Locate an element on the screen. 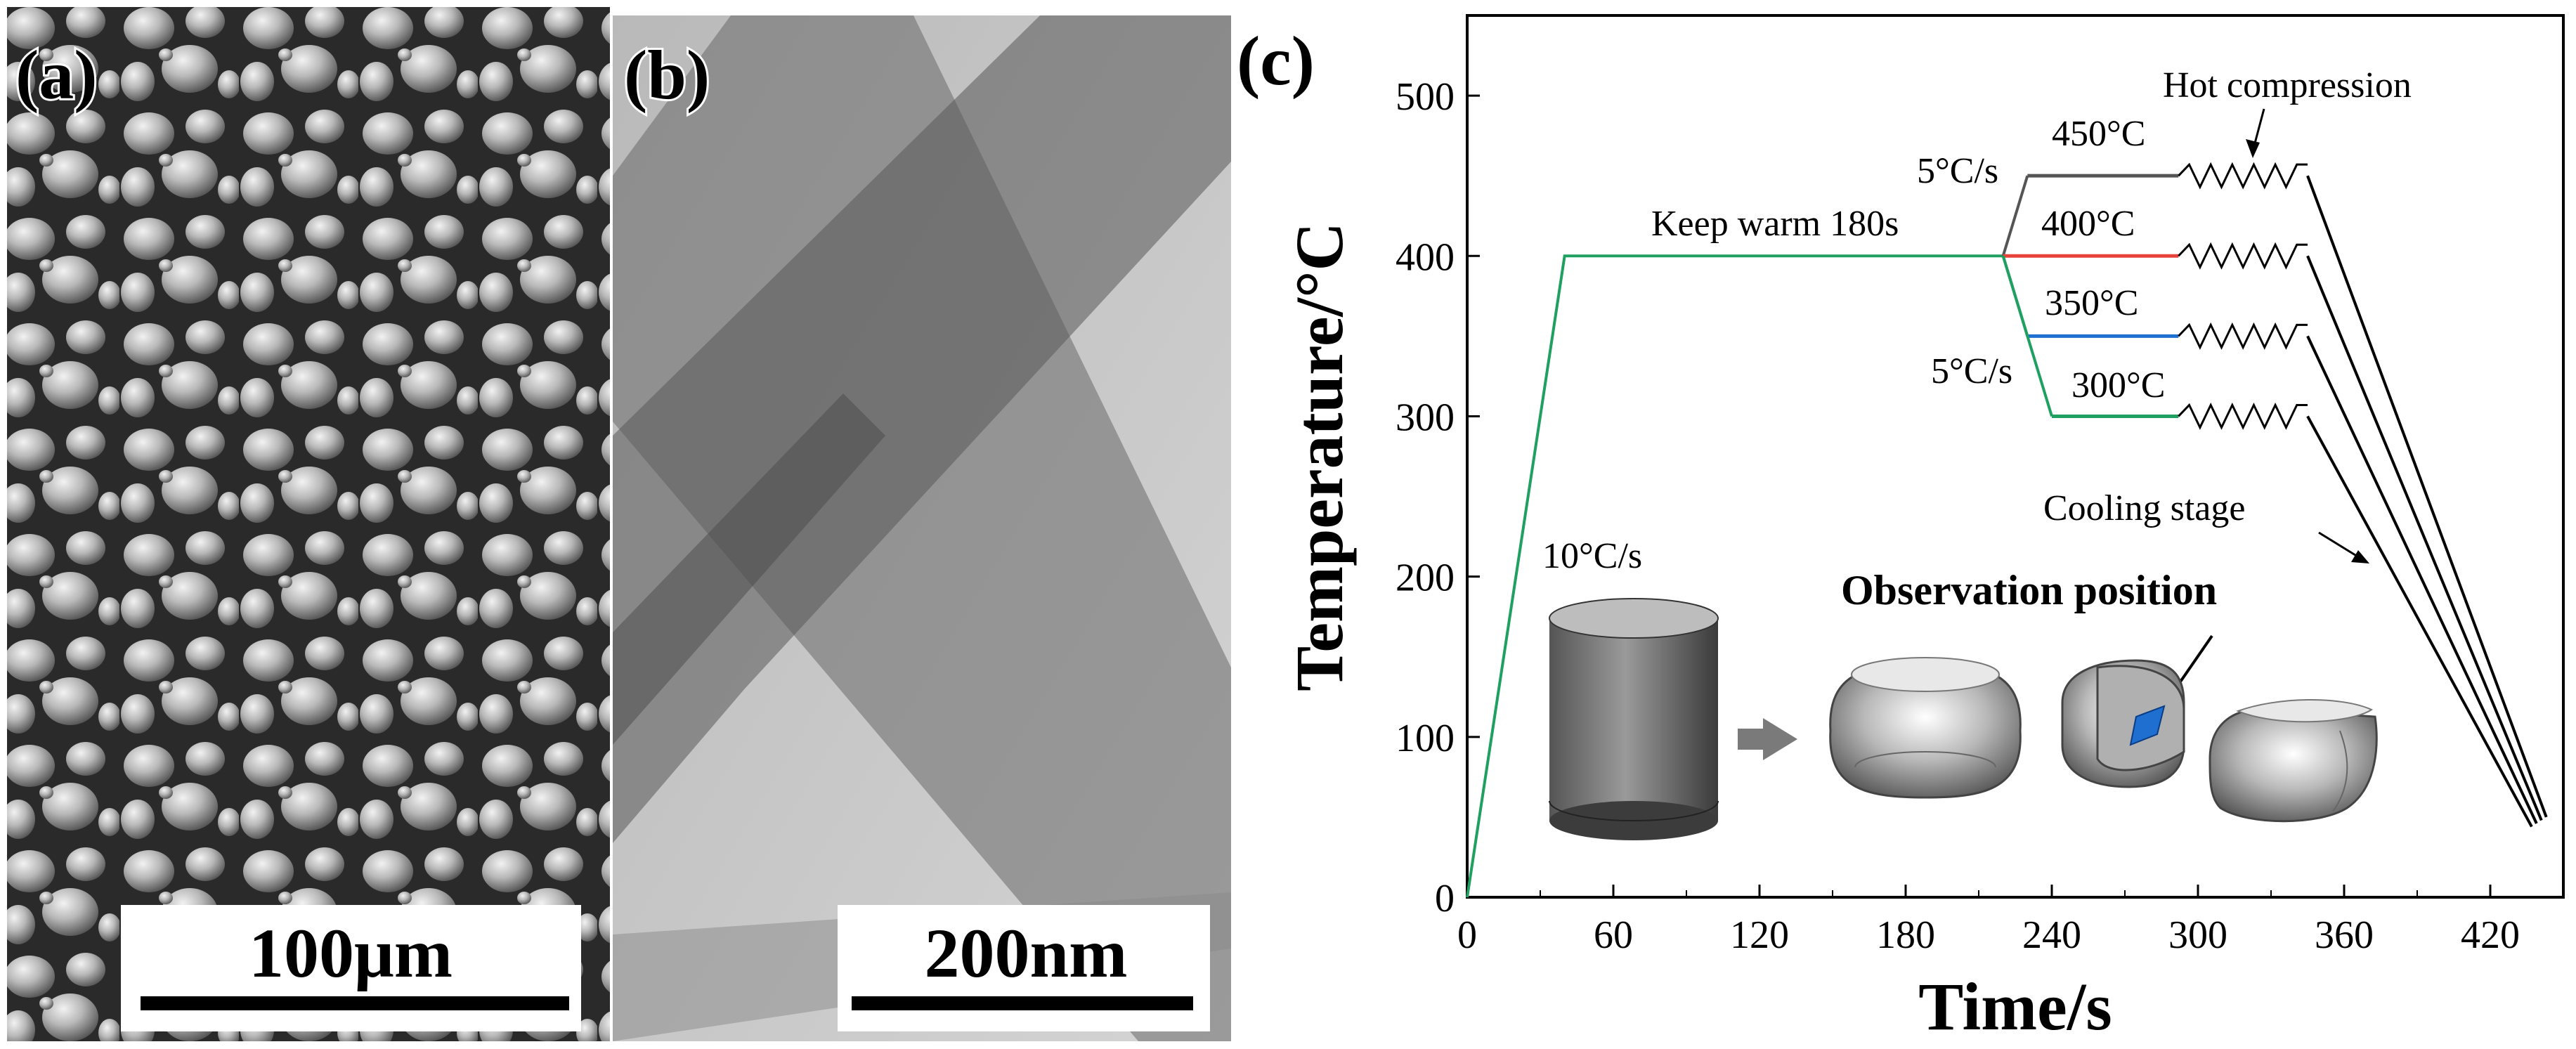  series-label-400: 400°C is located at coordinates (2088, 224).